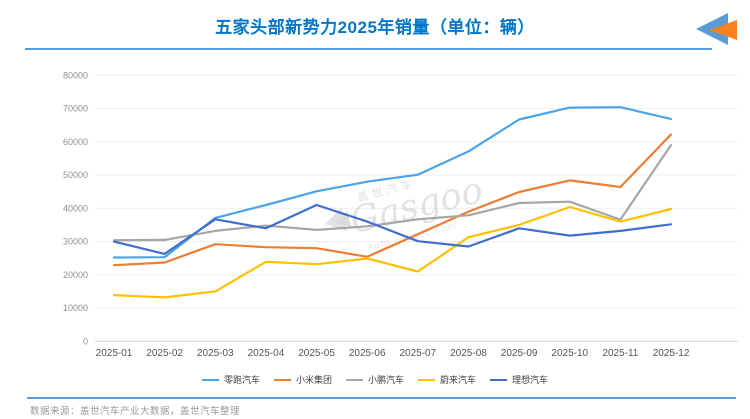 This screenshot has width=750, height=419. I want to click on legend-label: 小米集团, so click(313, 380).